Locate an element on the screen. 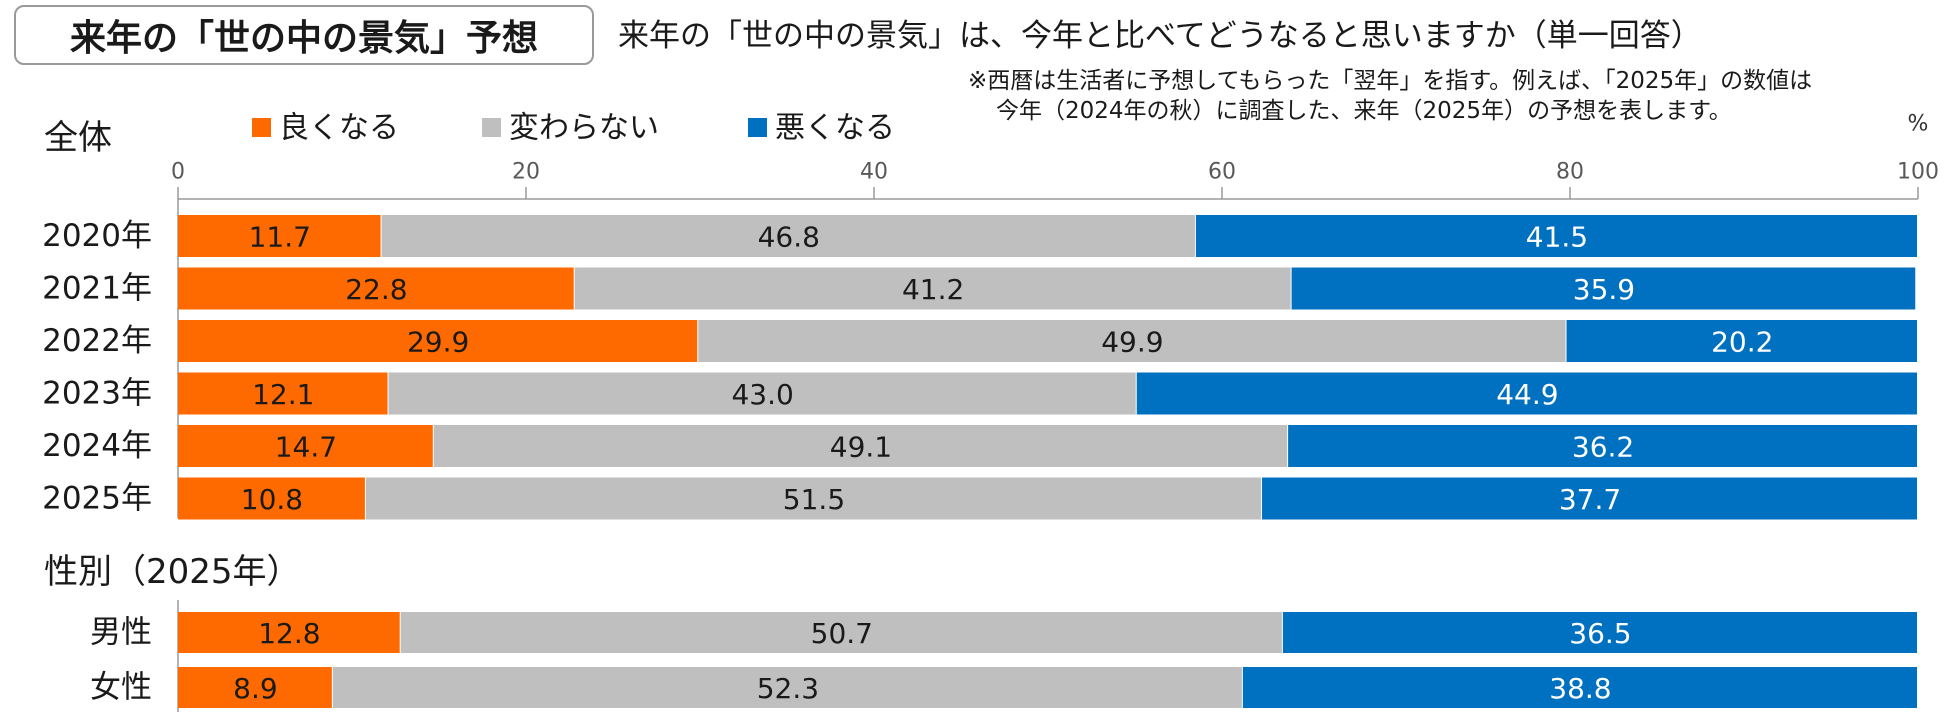 The width and height of the screenshot is (1950, 728). data-label-good: 14.7 is located at coordinates (306, 447).